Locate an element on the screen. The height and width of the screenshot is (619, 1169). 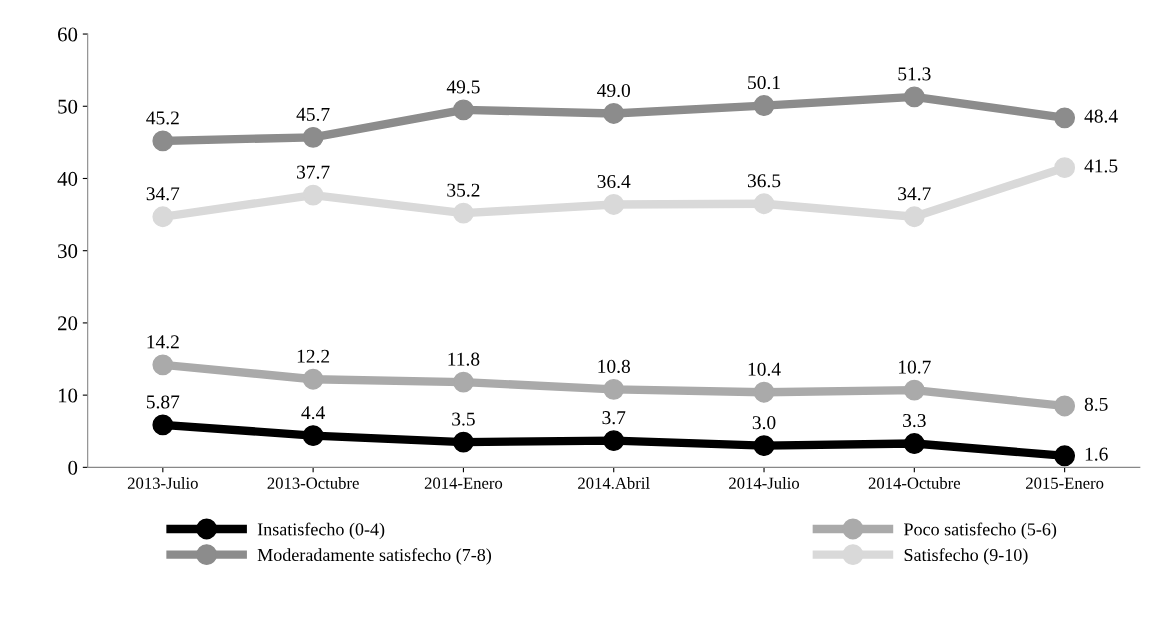
data-label: 49.0 is located at coordinates (613, 90).